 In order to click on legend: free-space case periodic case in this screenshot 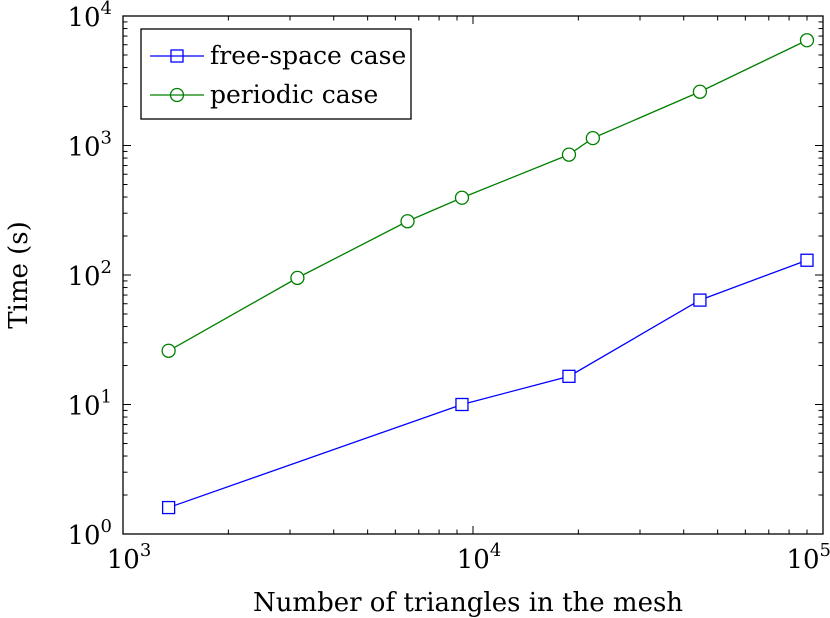, I will do `click(276, 74)`.